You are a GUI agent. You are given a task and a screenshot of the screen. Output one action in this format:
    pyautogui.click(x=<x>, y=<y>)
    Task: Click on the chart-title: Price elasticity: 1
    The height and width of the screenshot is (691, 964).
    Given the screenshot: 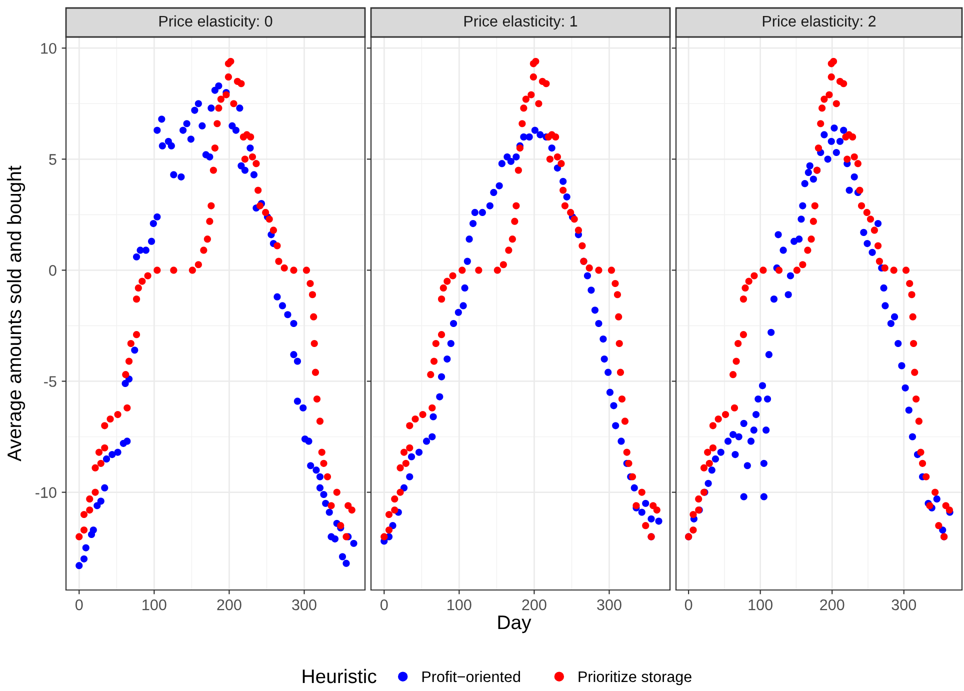 What is the action you would take?
    pyautogui.click(x=521, y=22)
    